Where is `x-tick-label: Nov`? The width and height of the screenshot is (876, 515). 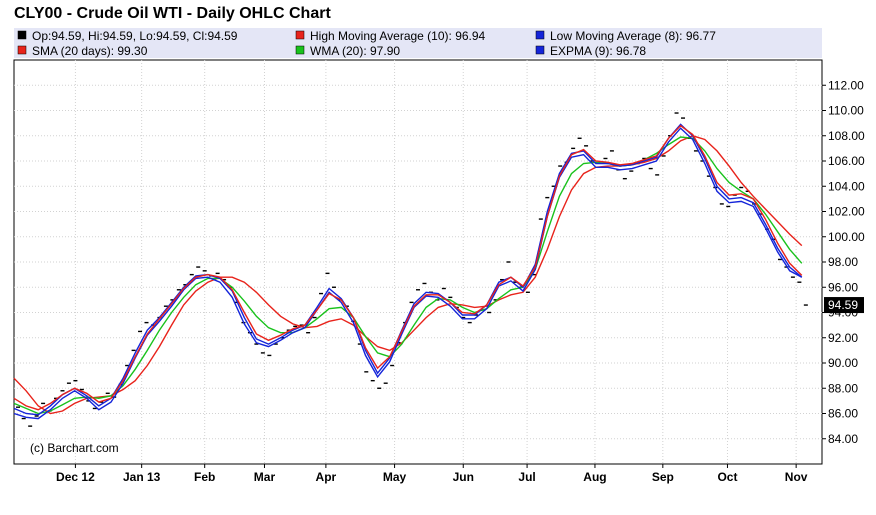
x-tick-label: Nov is located at coordinates (796, 477).